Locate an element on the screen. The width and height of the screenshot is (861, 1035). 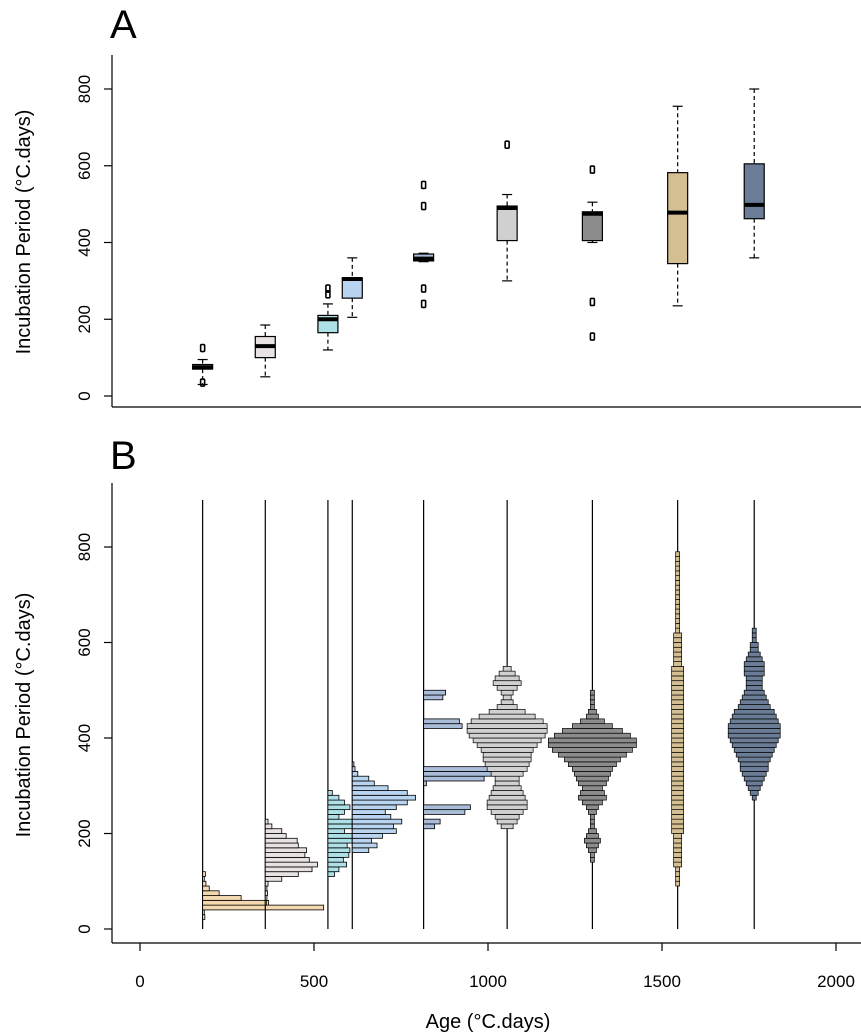
panel-b-ylabel: Incubation Period (°C.days) is located at coordinates (24, 715).